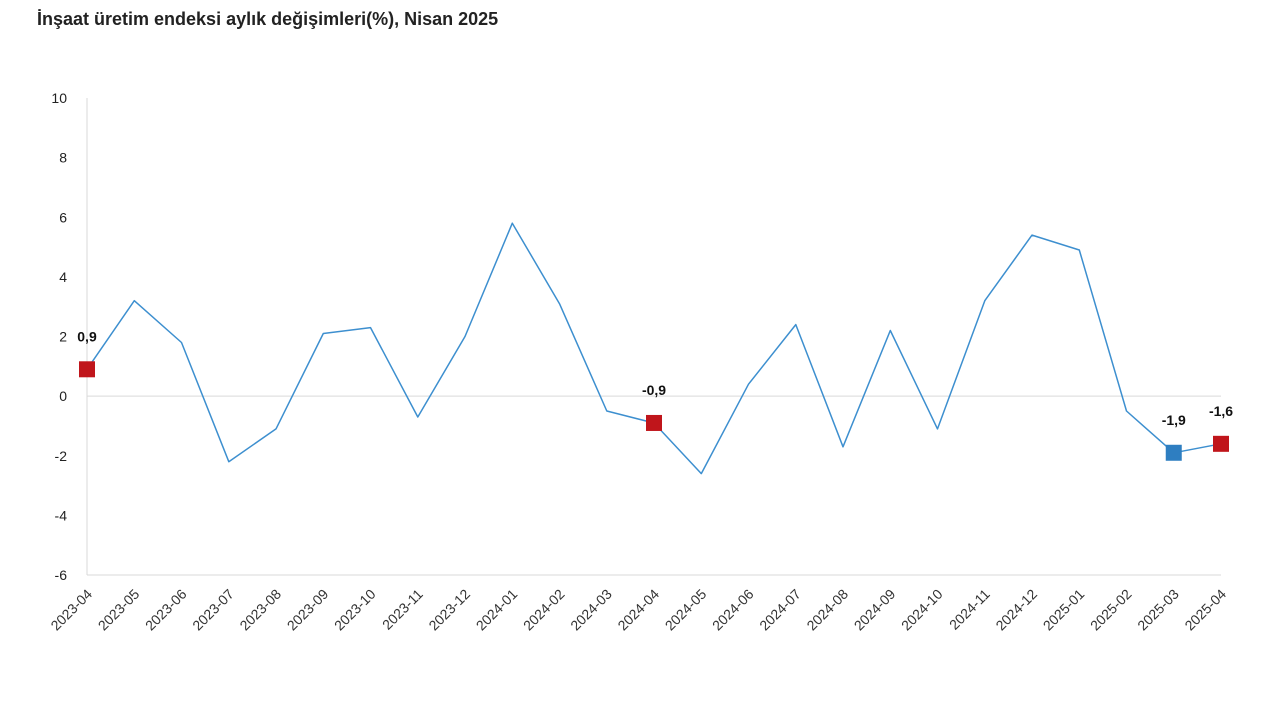 The width and height of the screenshot is (1280, 703). Describe the element at coordinates (63, 396) in the screenshot. I see `y-tick-label: 0` at that location.